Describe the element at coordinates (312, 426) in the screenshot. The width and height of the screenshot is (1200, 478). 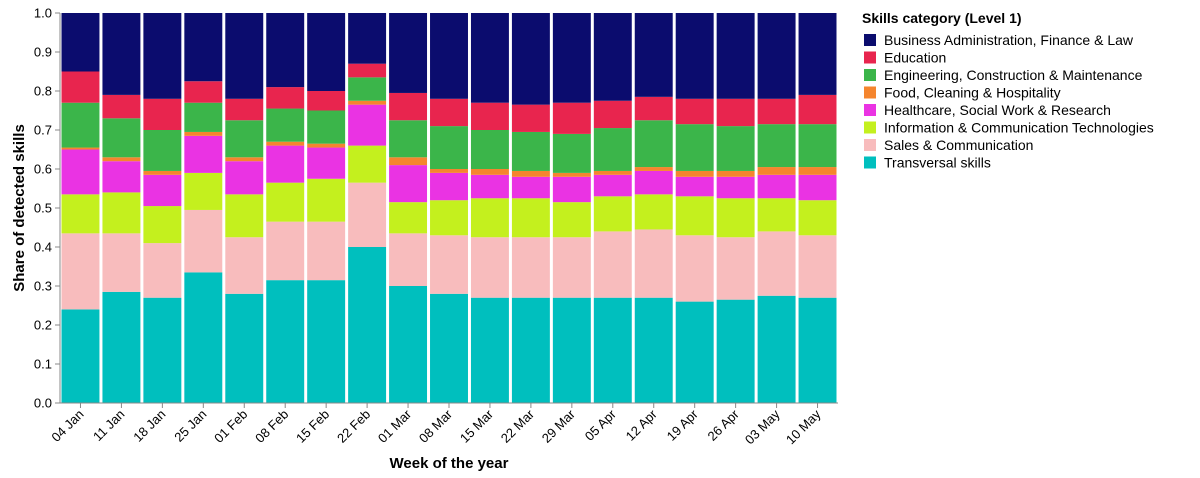
I see `x-tick-label: 15 Feb` at that location.